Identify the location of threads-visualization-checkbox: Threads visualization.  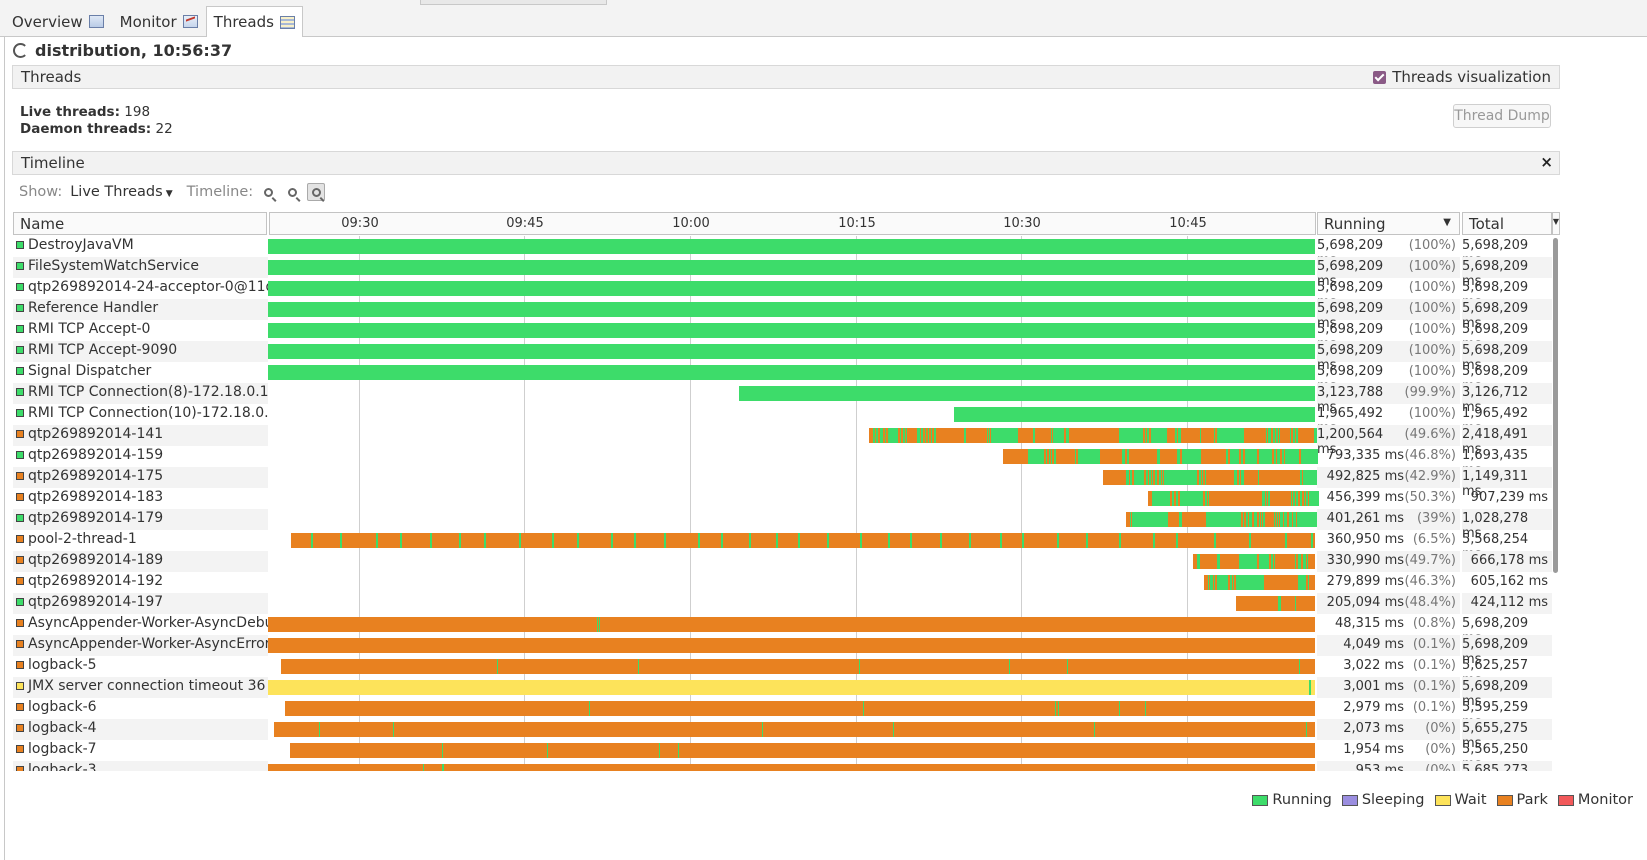
(1462, 77).